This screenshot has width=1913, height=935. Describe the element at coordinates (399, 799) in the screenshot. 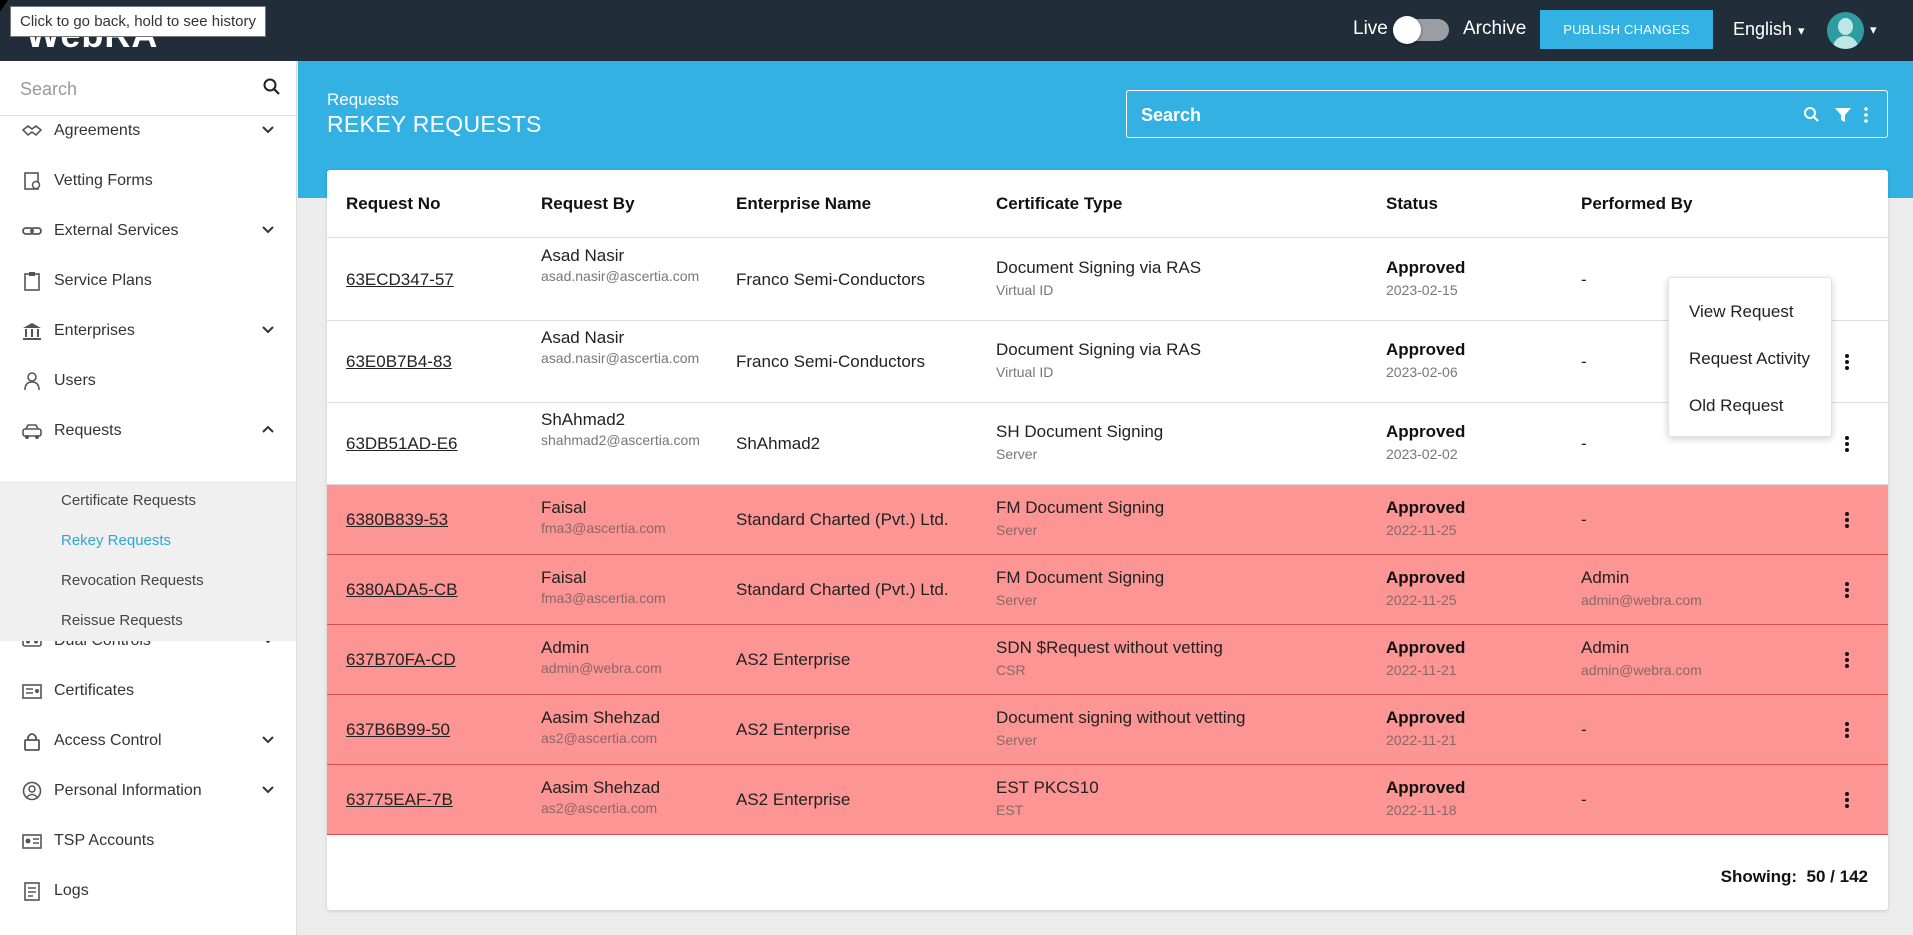

I see `request-no-link: 63775EAF-7B` at that location.